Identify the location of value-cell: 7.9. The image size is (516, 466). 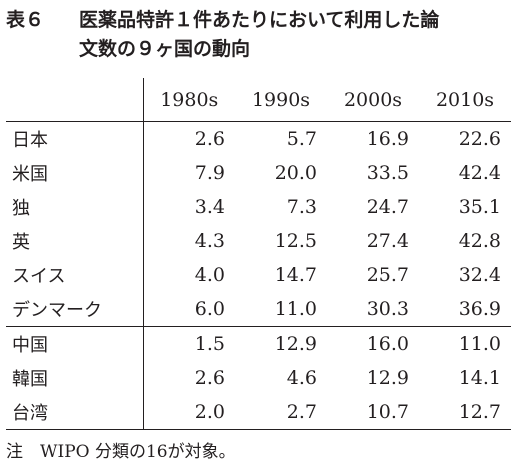
(209, 173).